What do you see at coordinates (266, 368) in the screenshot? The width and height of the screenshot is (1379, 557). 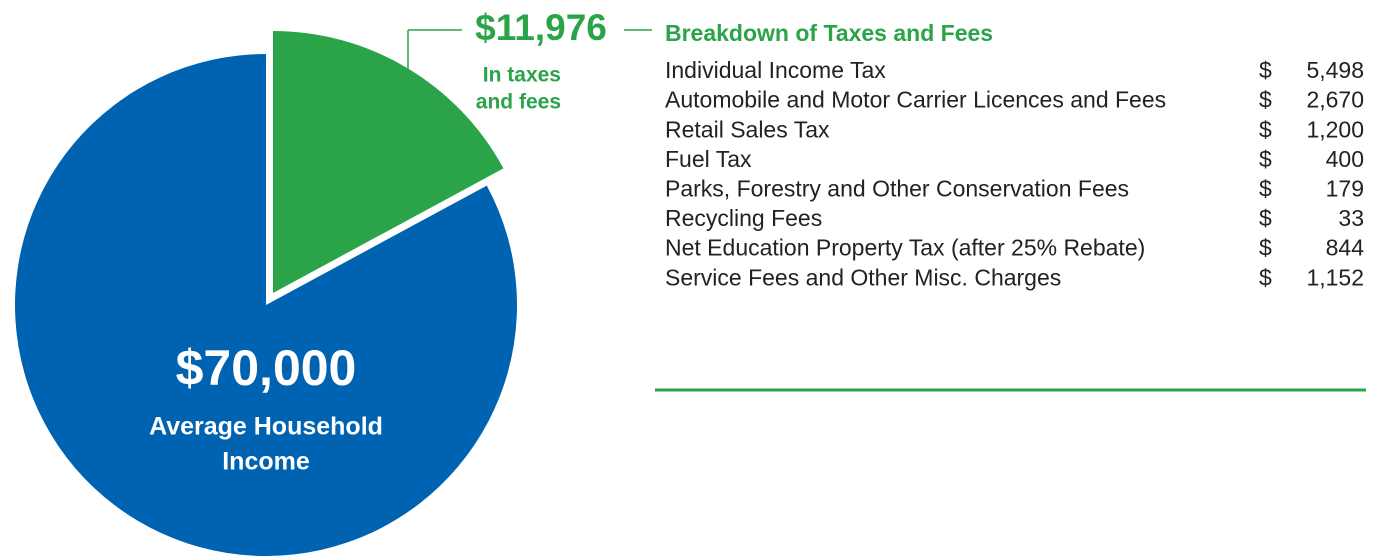 I see `total-value: $70,000` at bounding box center [266, 368].